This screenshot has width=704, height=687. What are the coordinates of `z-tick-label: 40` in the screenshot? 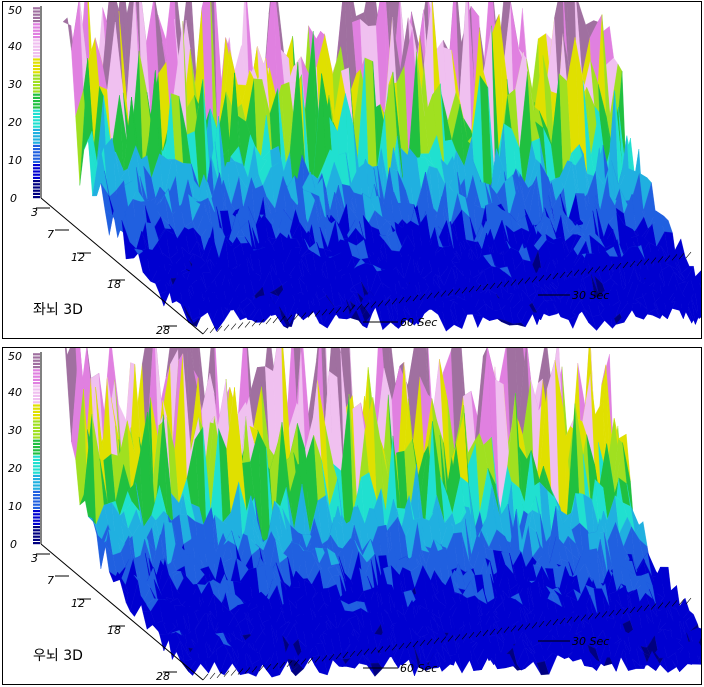 It's located at (15, 392).